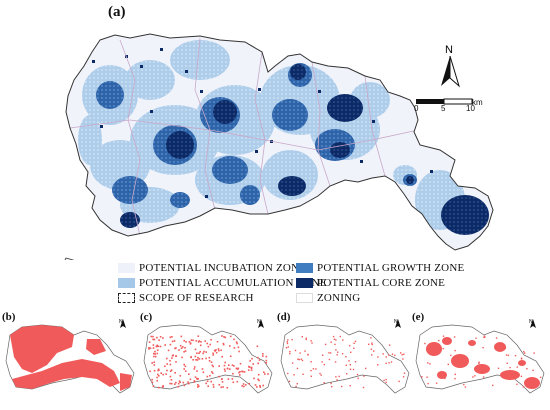 This screenshot has width=550, height=410. What do you see at coordinates (260, 323) in the screenshot?
I see `panel-c-north: N` at bounding box center [260, 323].